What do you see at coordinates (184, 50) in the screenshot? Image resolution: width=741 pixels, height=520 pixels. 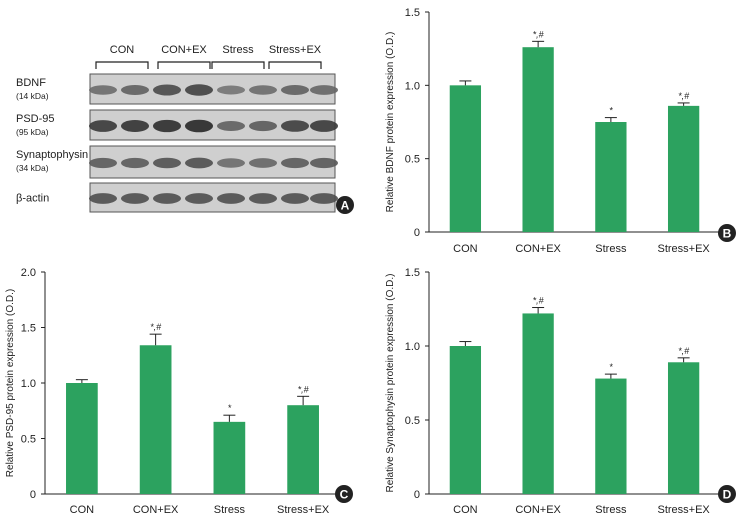 I see `group-label-con-ex: CON+EX` at bounding box center [184, 50].